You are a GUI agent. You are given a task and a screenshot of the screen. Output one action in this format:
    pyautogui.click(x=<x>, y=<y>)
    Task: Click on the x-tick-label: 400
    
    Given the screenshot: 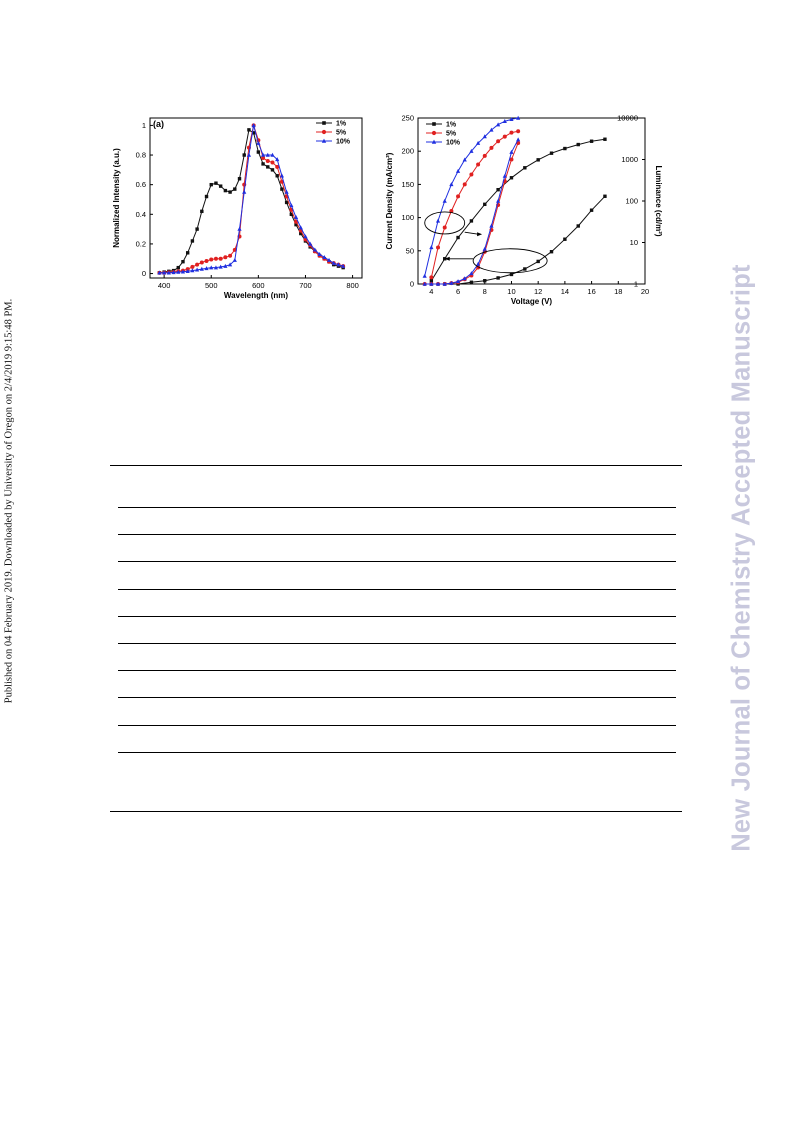 What is the action you would take?
    pyautogui.click(x=164, y=285)
    